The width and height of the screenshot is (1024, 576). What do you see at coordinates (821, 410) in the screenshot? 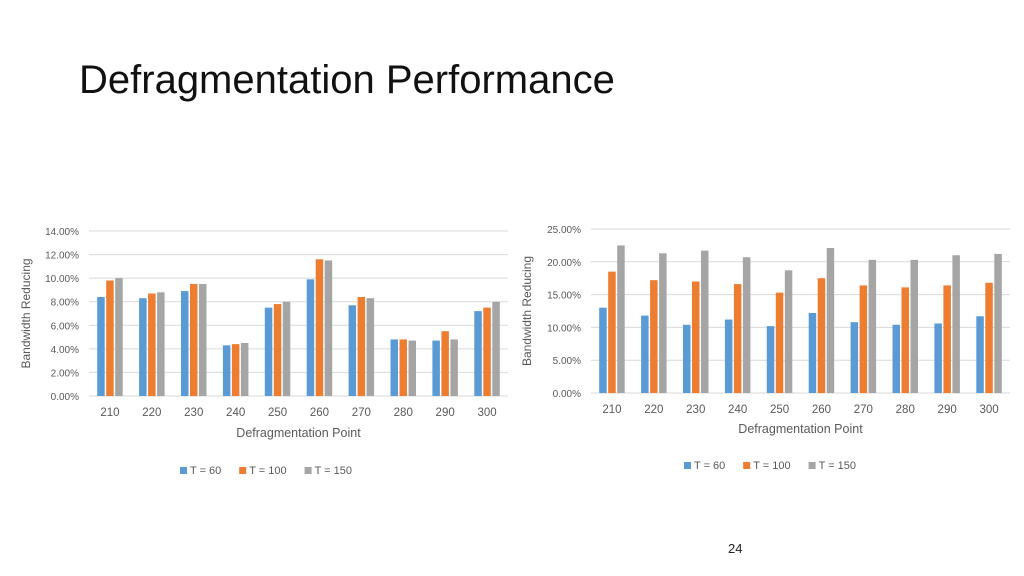
I see `x-tick-label: 260` at bounding box center [821, 410].